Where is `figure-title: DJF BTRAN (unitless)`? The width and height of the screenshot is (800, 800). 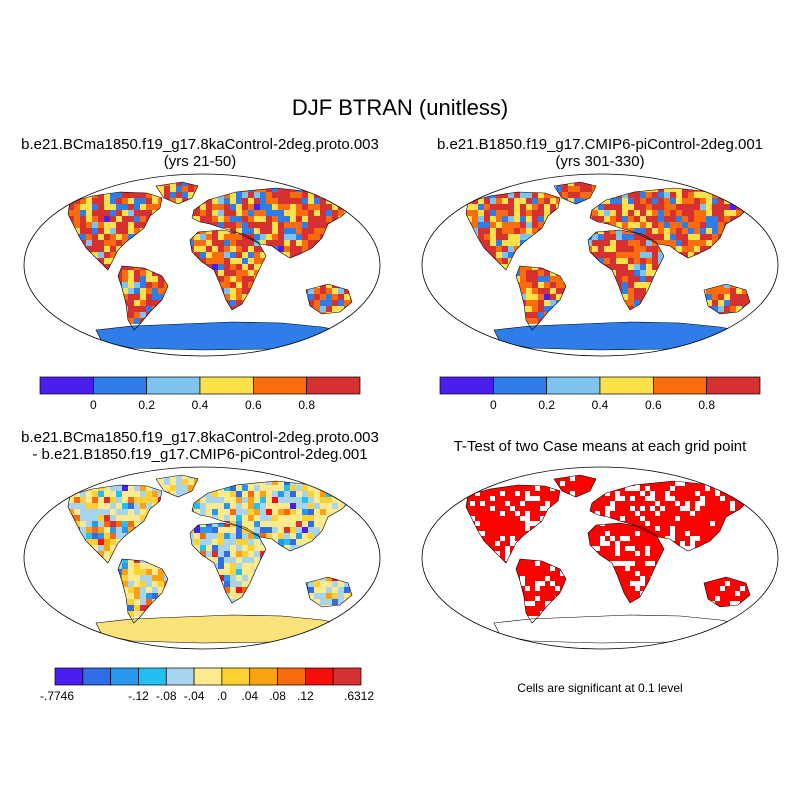 figure-title: DJF BTRAN (unitless) is located at coordinates (400, 107).